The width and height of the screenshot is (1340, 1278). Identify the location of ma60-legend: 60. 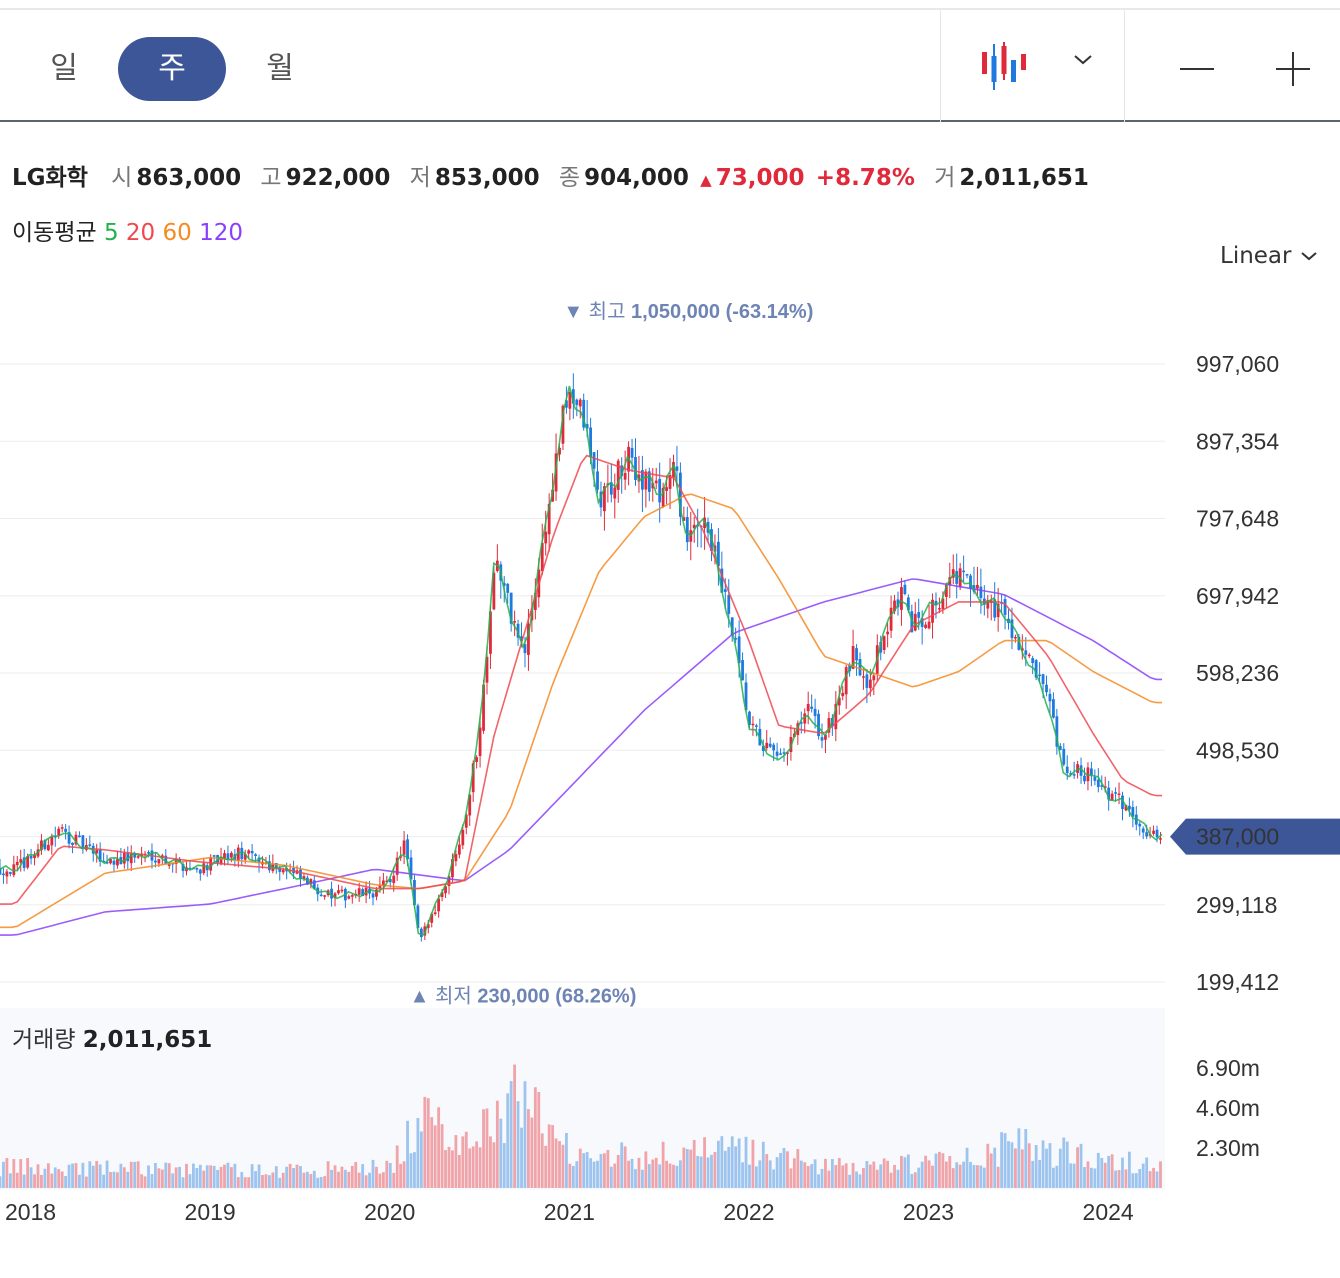
(177, 233).